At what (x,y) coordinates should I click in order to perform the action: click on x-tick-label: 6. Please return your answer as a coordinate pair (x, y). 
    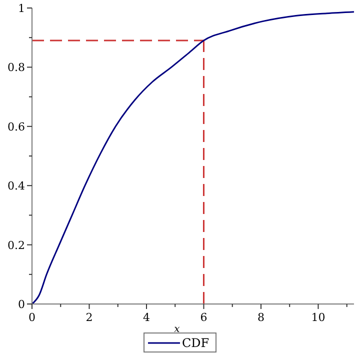
    Looking at the image, I should click on (204, 317).